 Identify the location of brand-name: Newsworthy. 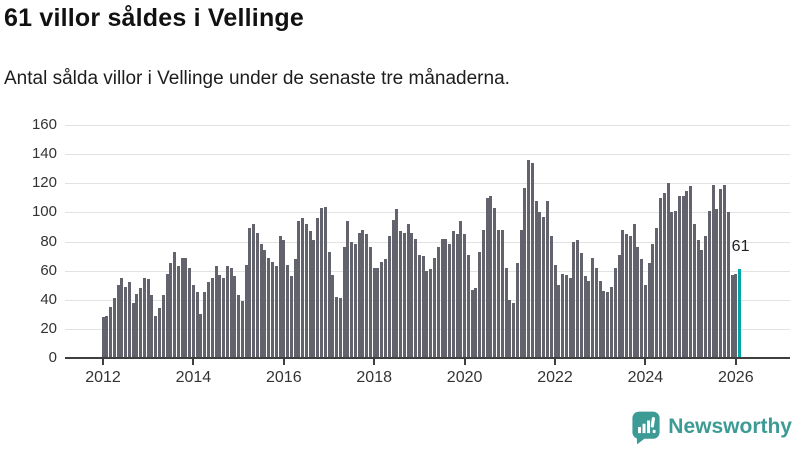
(730, 426).